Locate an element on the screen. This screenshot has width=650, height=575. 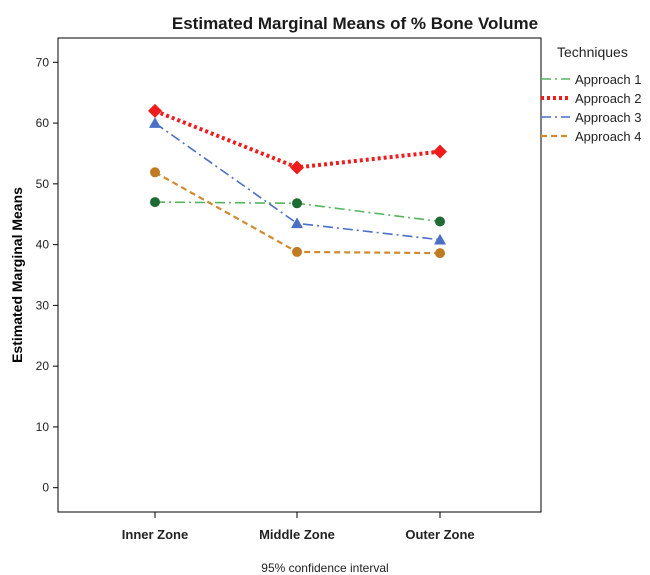
x-tick-label: Middle Zone is located at coordinates (297, 534).